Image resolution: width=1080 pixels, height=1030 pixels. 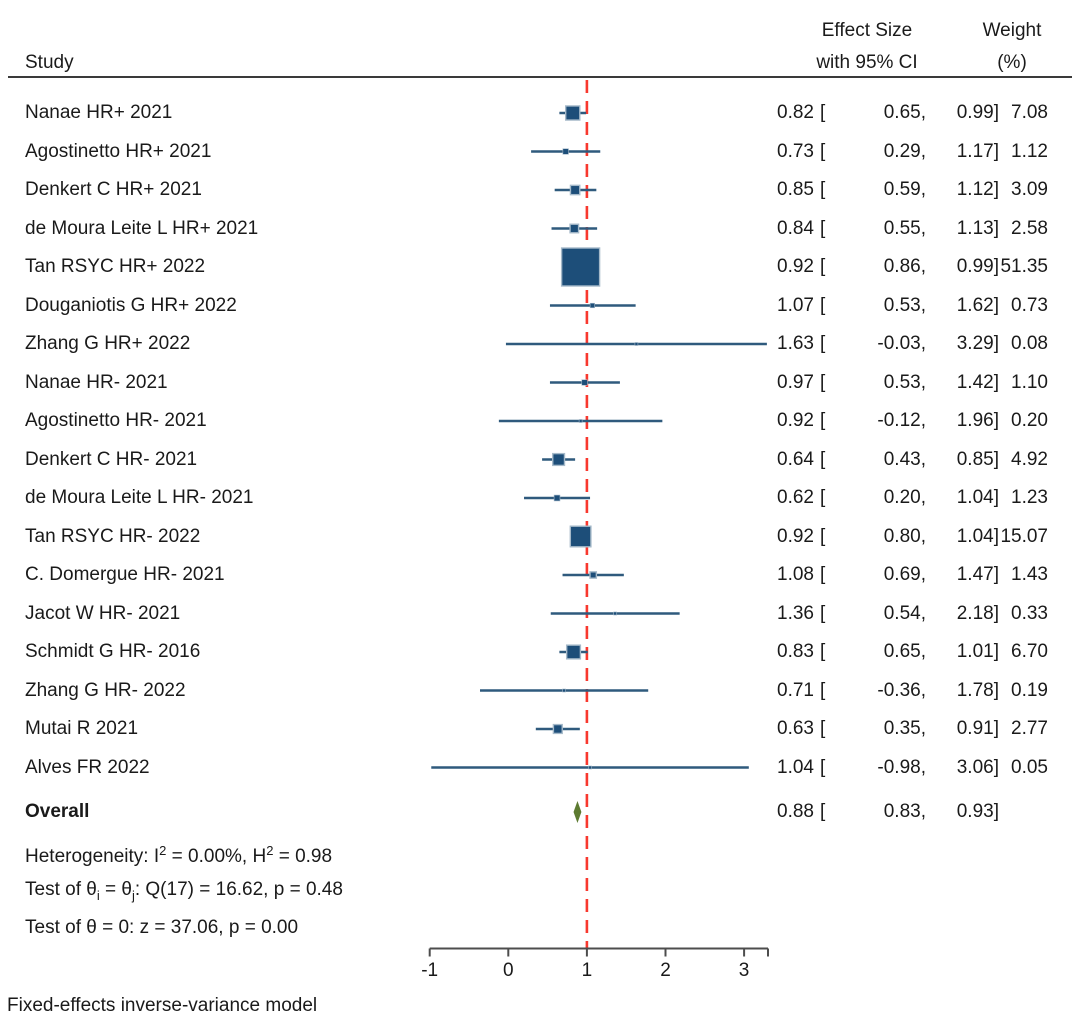 What do you see at coordinates (977, 343) in the screenshot?
I see `ci-upper-value: 3.29]` at bounding box center [977, 343].